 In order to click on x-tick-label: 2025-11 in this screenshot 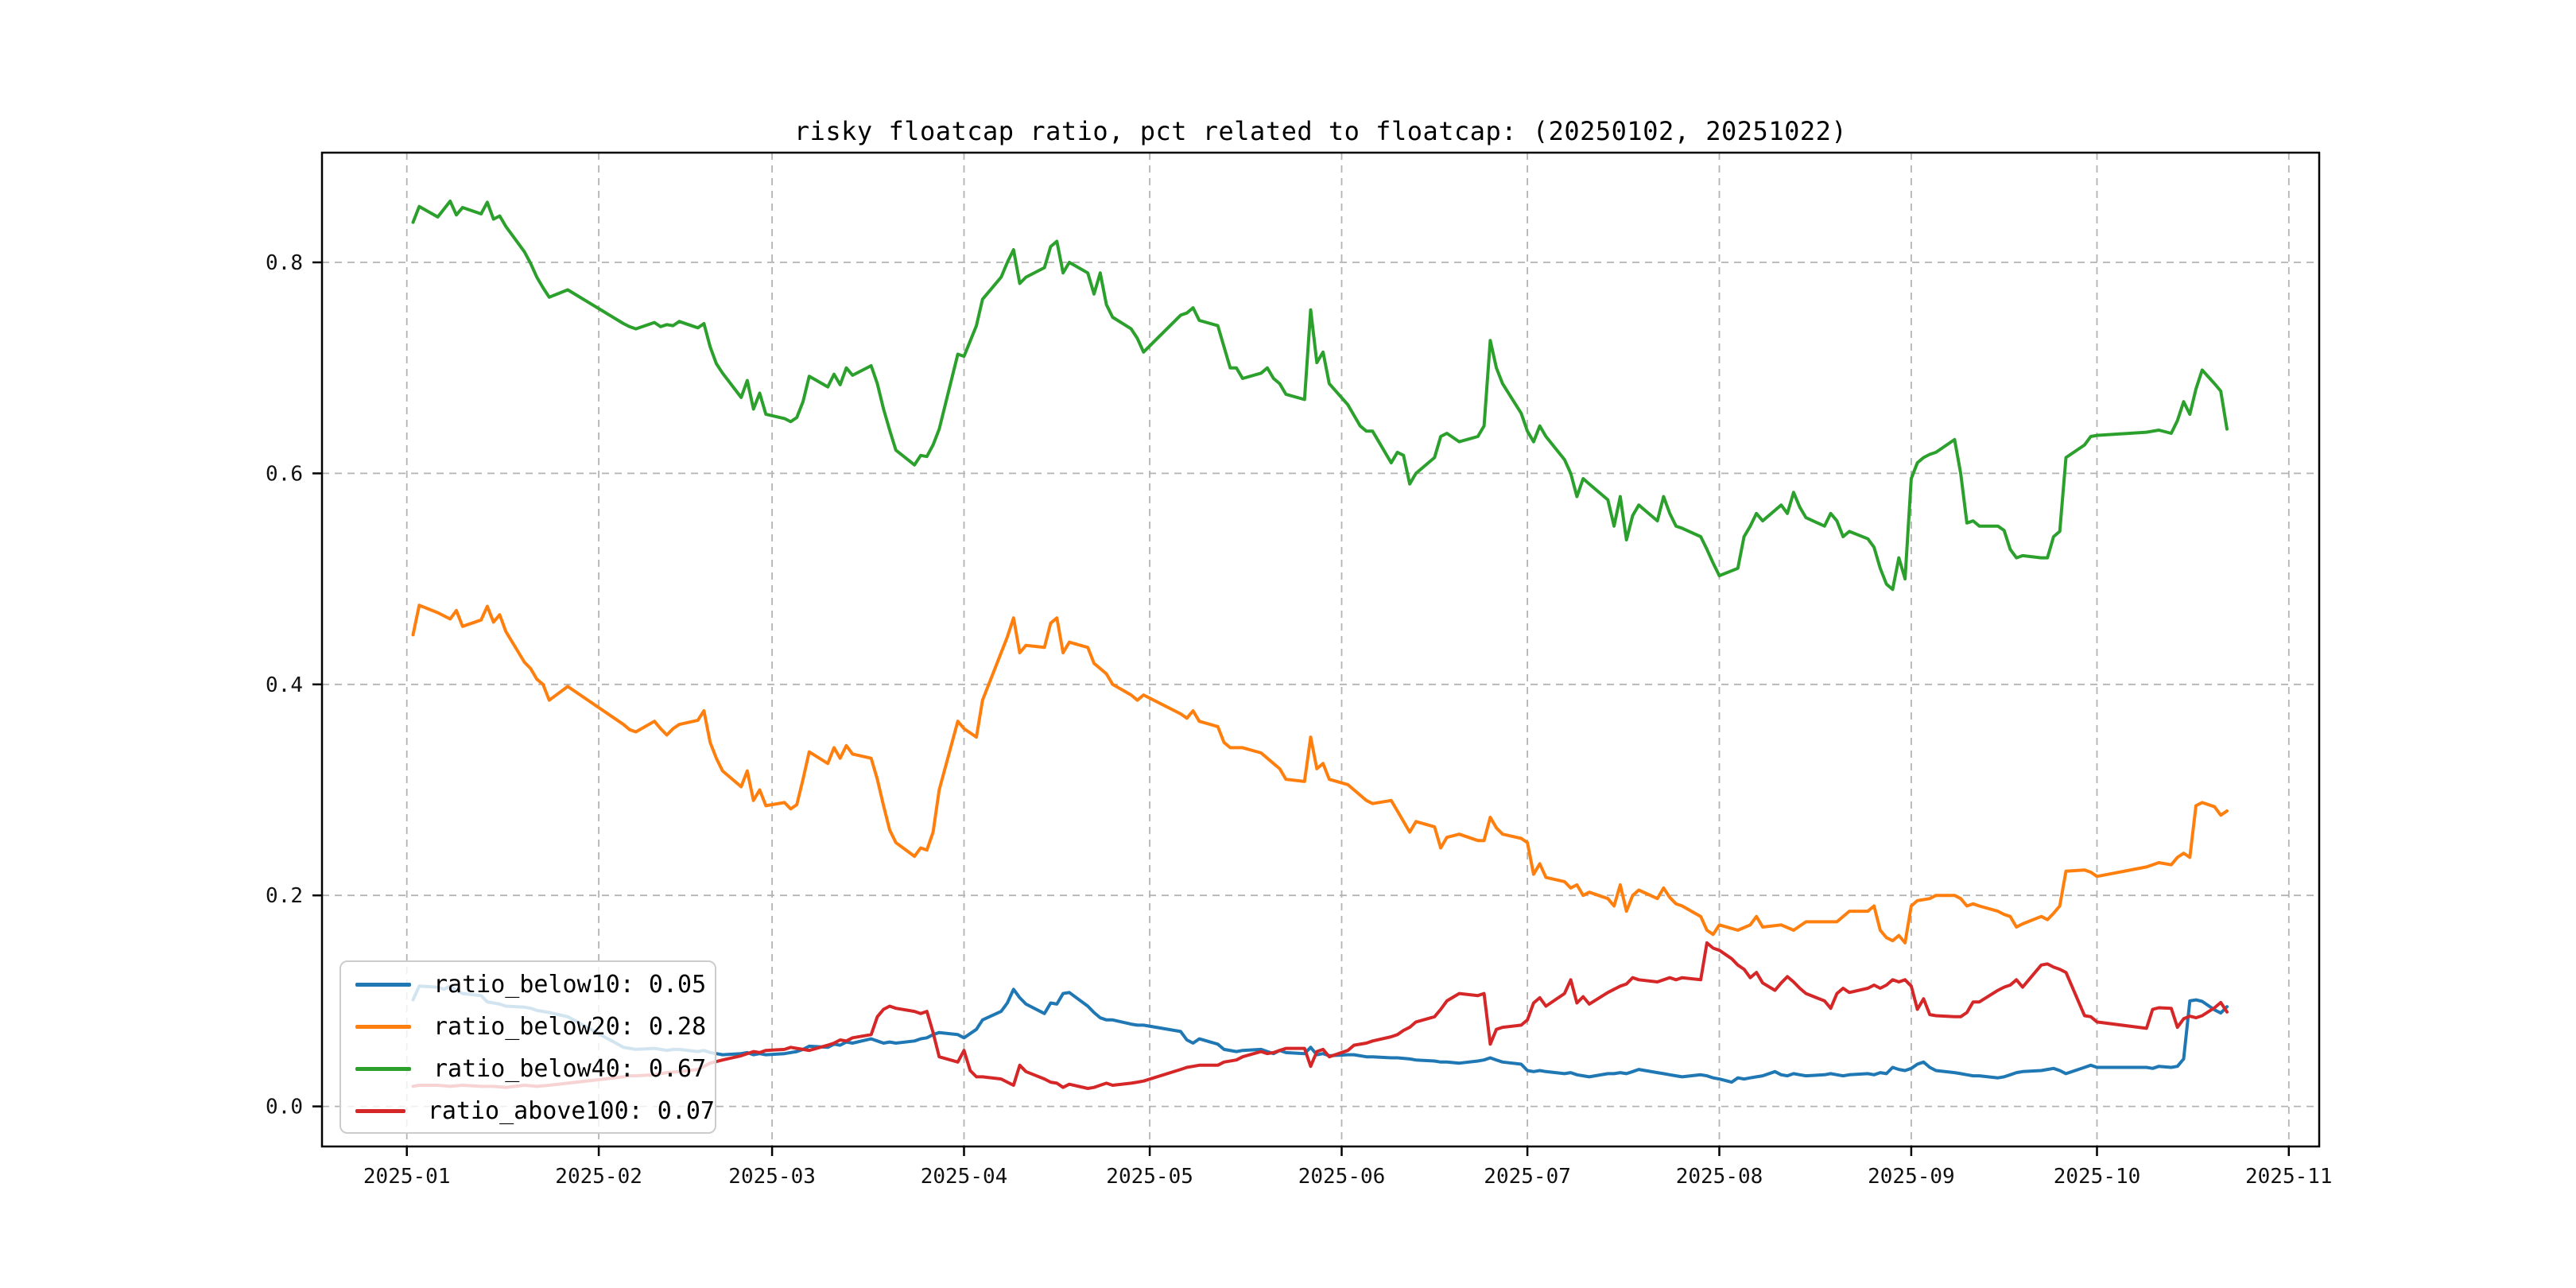, I will do `click(2289, 1177)`.